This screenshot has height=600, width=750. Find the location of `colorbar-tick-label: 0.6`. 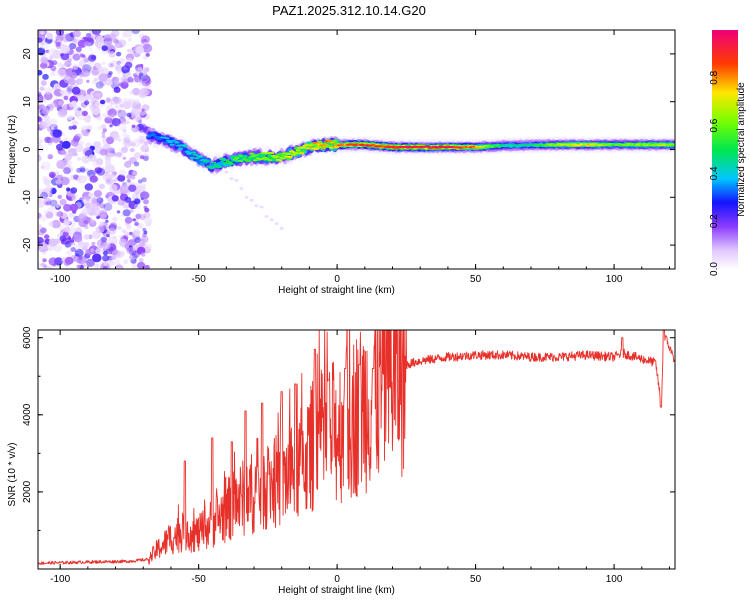

colorbar-tick-label: 0.6 is located at coordinates (714, 125).